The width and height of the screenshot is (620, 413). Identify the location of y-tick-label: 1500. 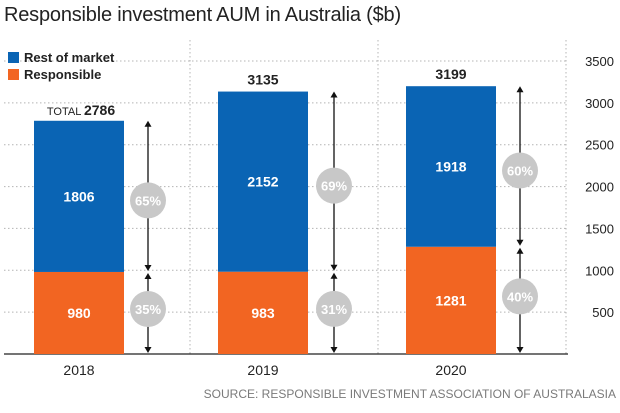
(599, 228).